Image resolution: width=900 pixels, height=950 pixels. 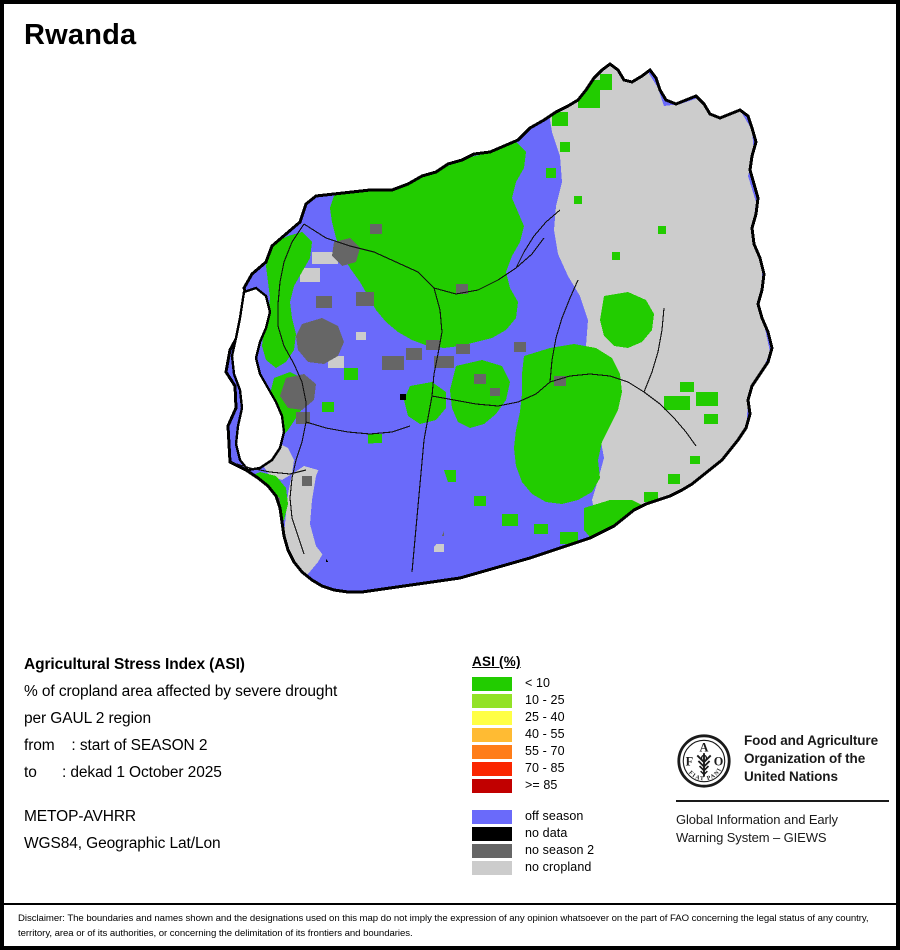 I want to click on projection-label: WGS84, Geographic Lat/Lon, so click(x=122, y=843).